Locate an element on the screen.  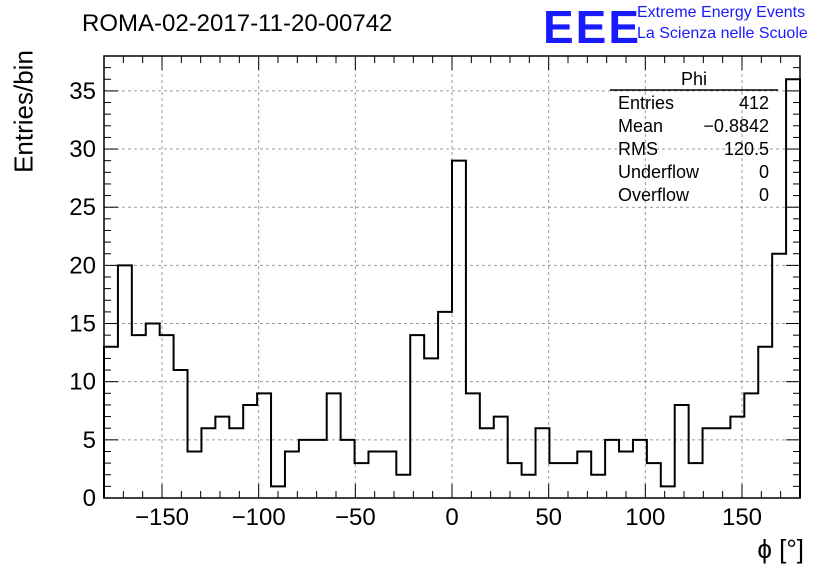
y-tick-label: 0 is located at coordinates (89, 498).